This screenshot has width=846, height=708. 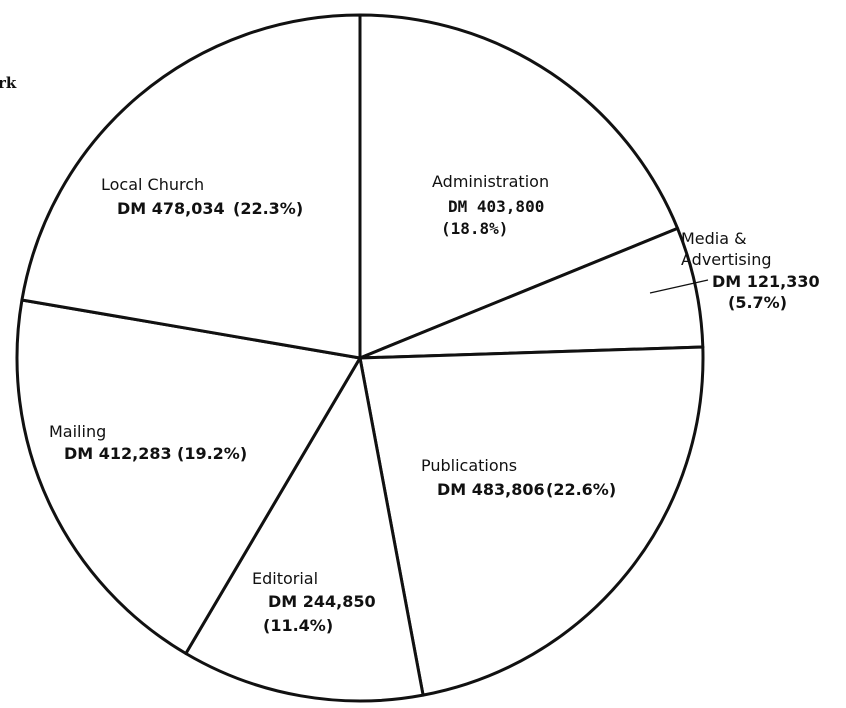 What do you see at coordinates (8, 83) in the screenshot?
I see `page-edge-fragment-text: rk` at bounding box center [8, 83].